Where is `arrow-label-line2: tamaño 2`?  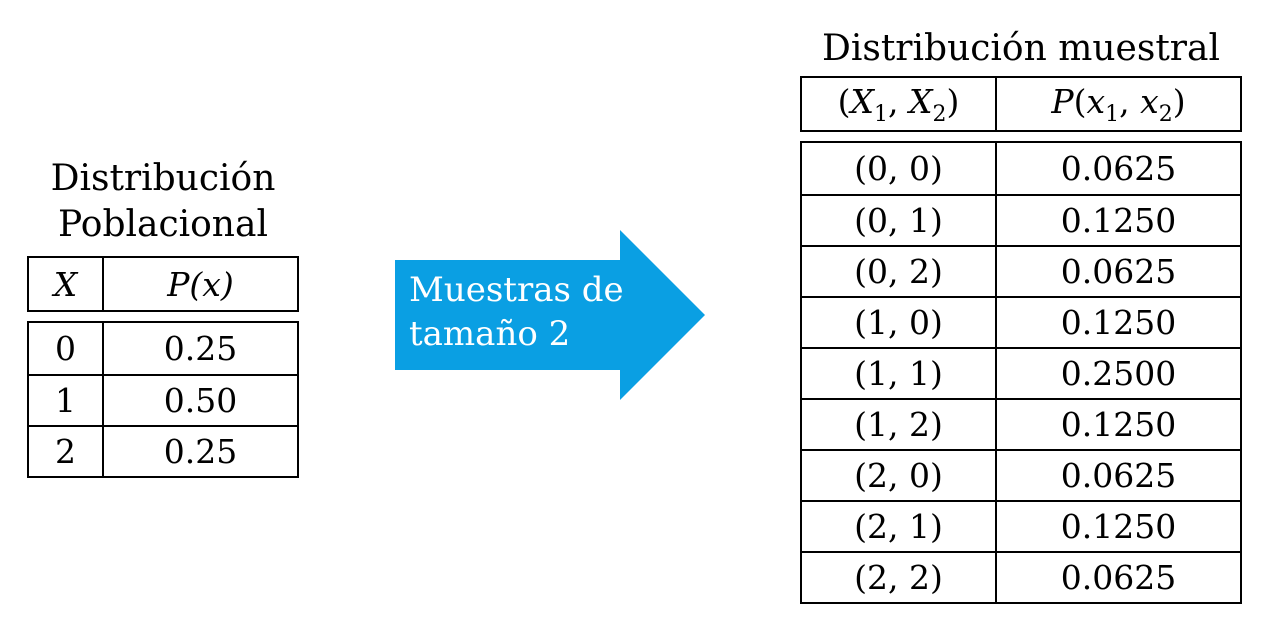
arrow-label-line2: tamaño 2 is located at coordinates (490, 334).